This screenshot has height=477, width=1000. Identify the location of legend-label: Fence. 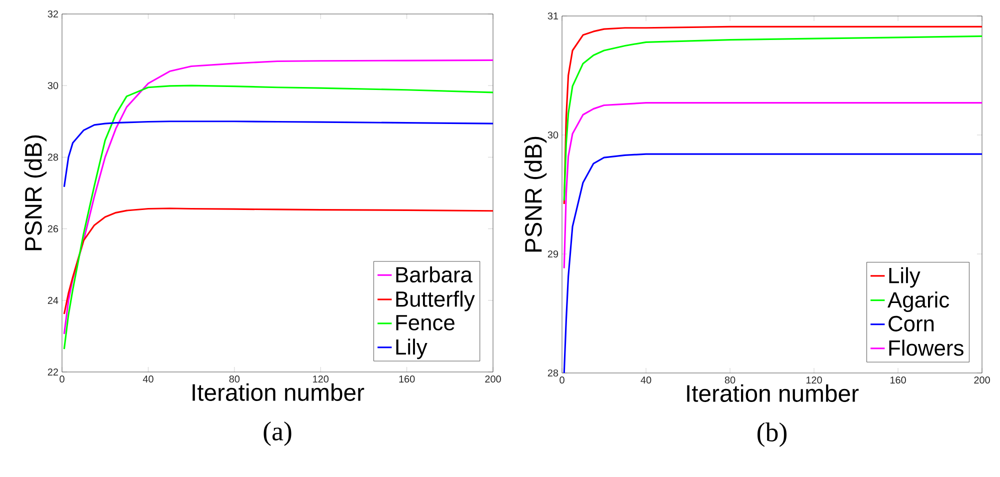
(425, 322).